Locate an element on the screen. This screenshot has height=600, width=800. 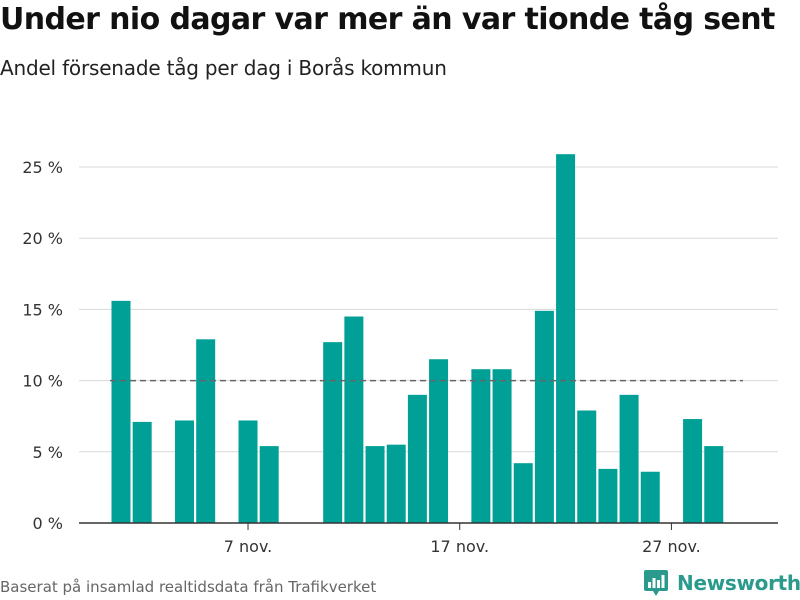
y-tick-label: 15 % is located at coordinates (42, 309).